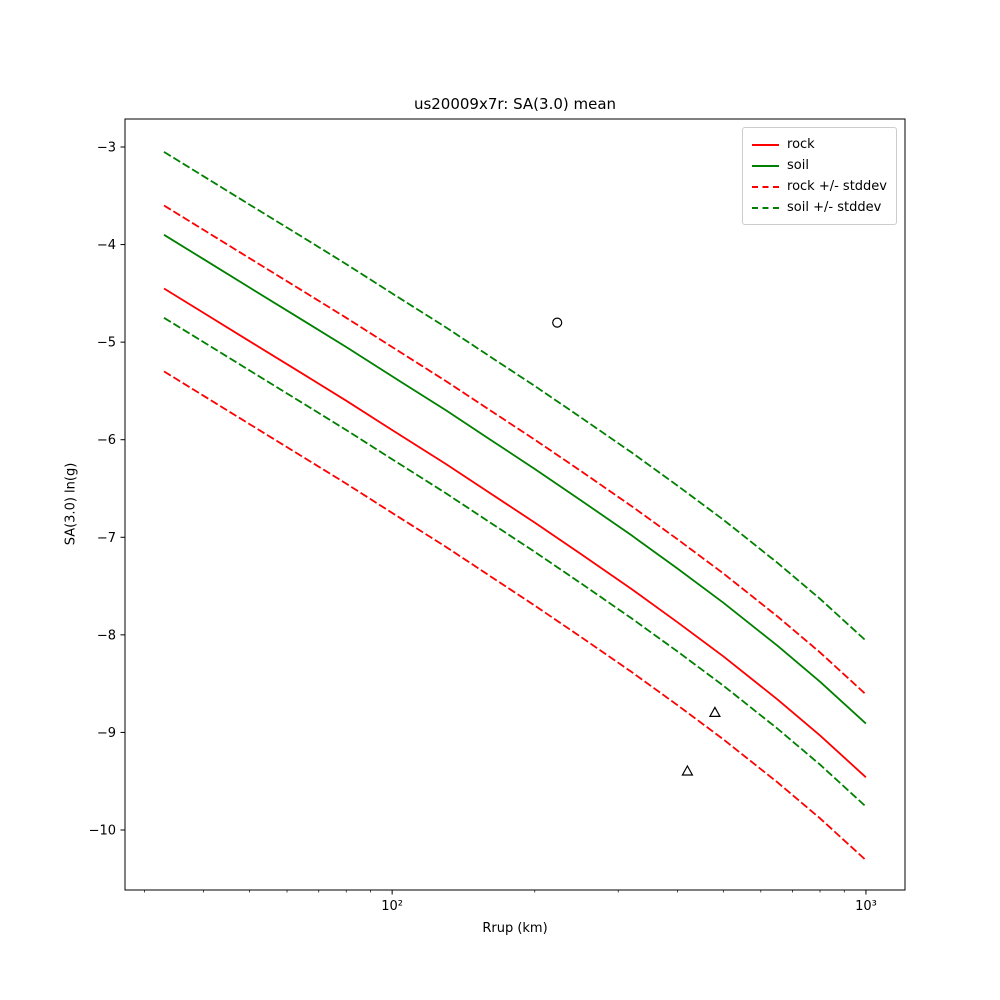 The image size is (1000, 1000). Describe the element at coordinates (106, 440) in the screenshot. I see `y-tick-label: −6` at that location.